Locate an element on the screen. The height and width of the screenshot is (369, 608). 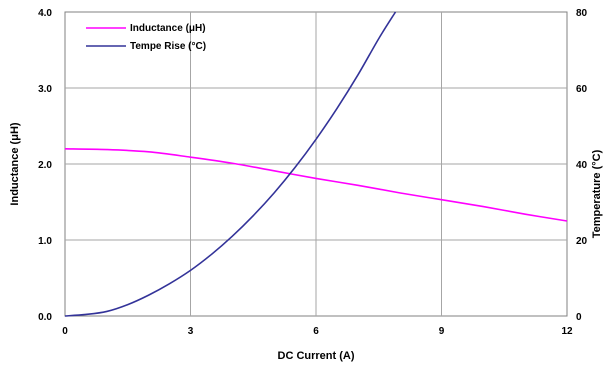
legend-label-temp: Tempe Rise (°C) is located at coordinates (168, 46).